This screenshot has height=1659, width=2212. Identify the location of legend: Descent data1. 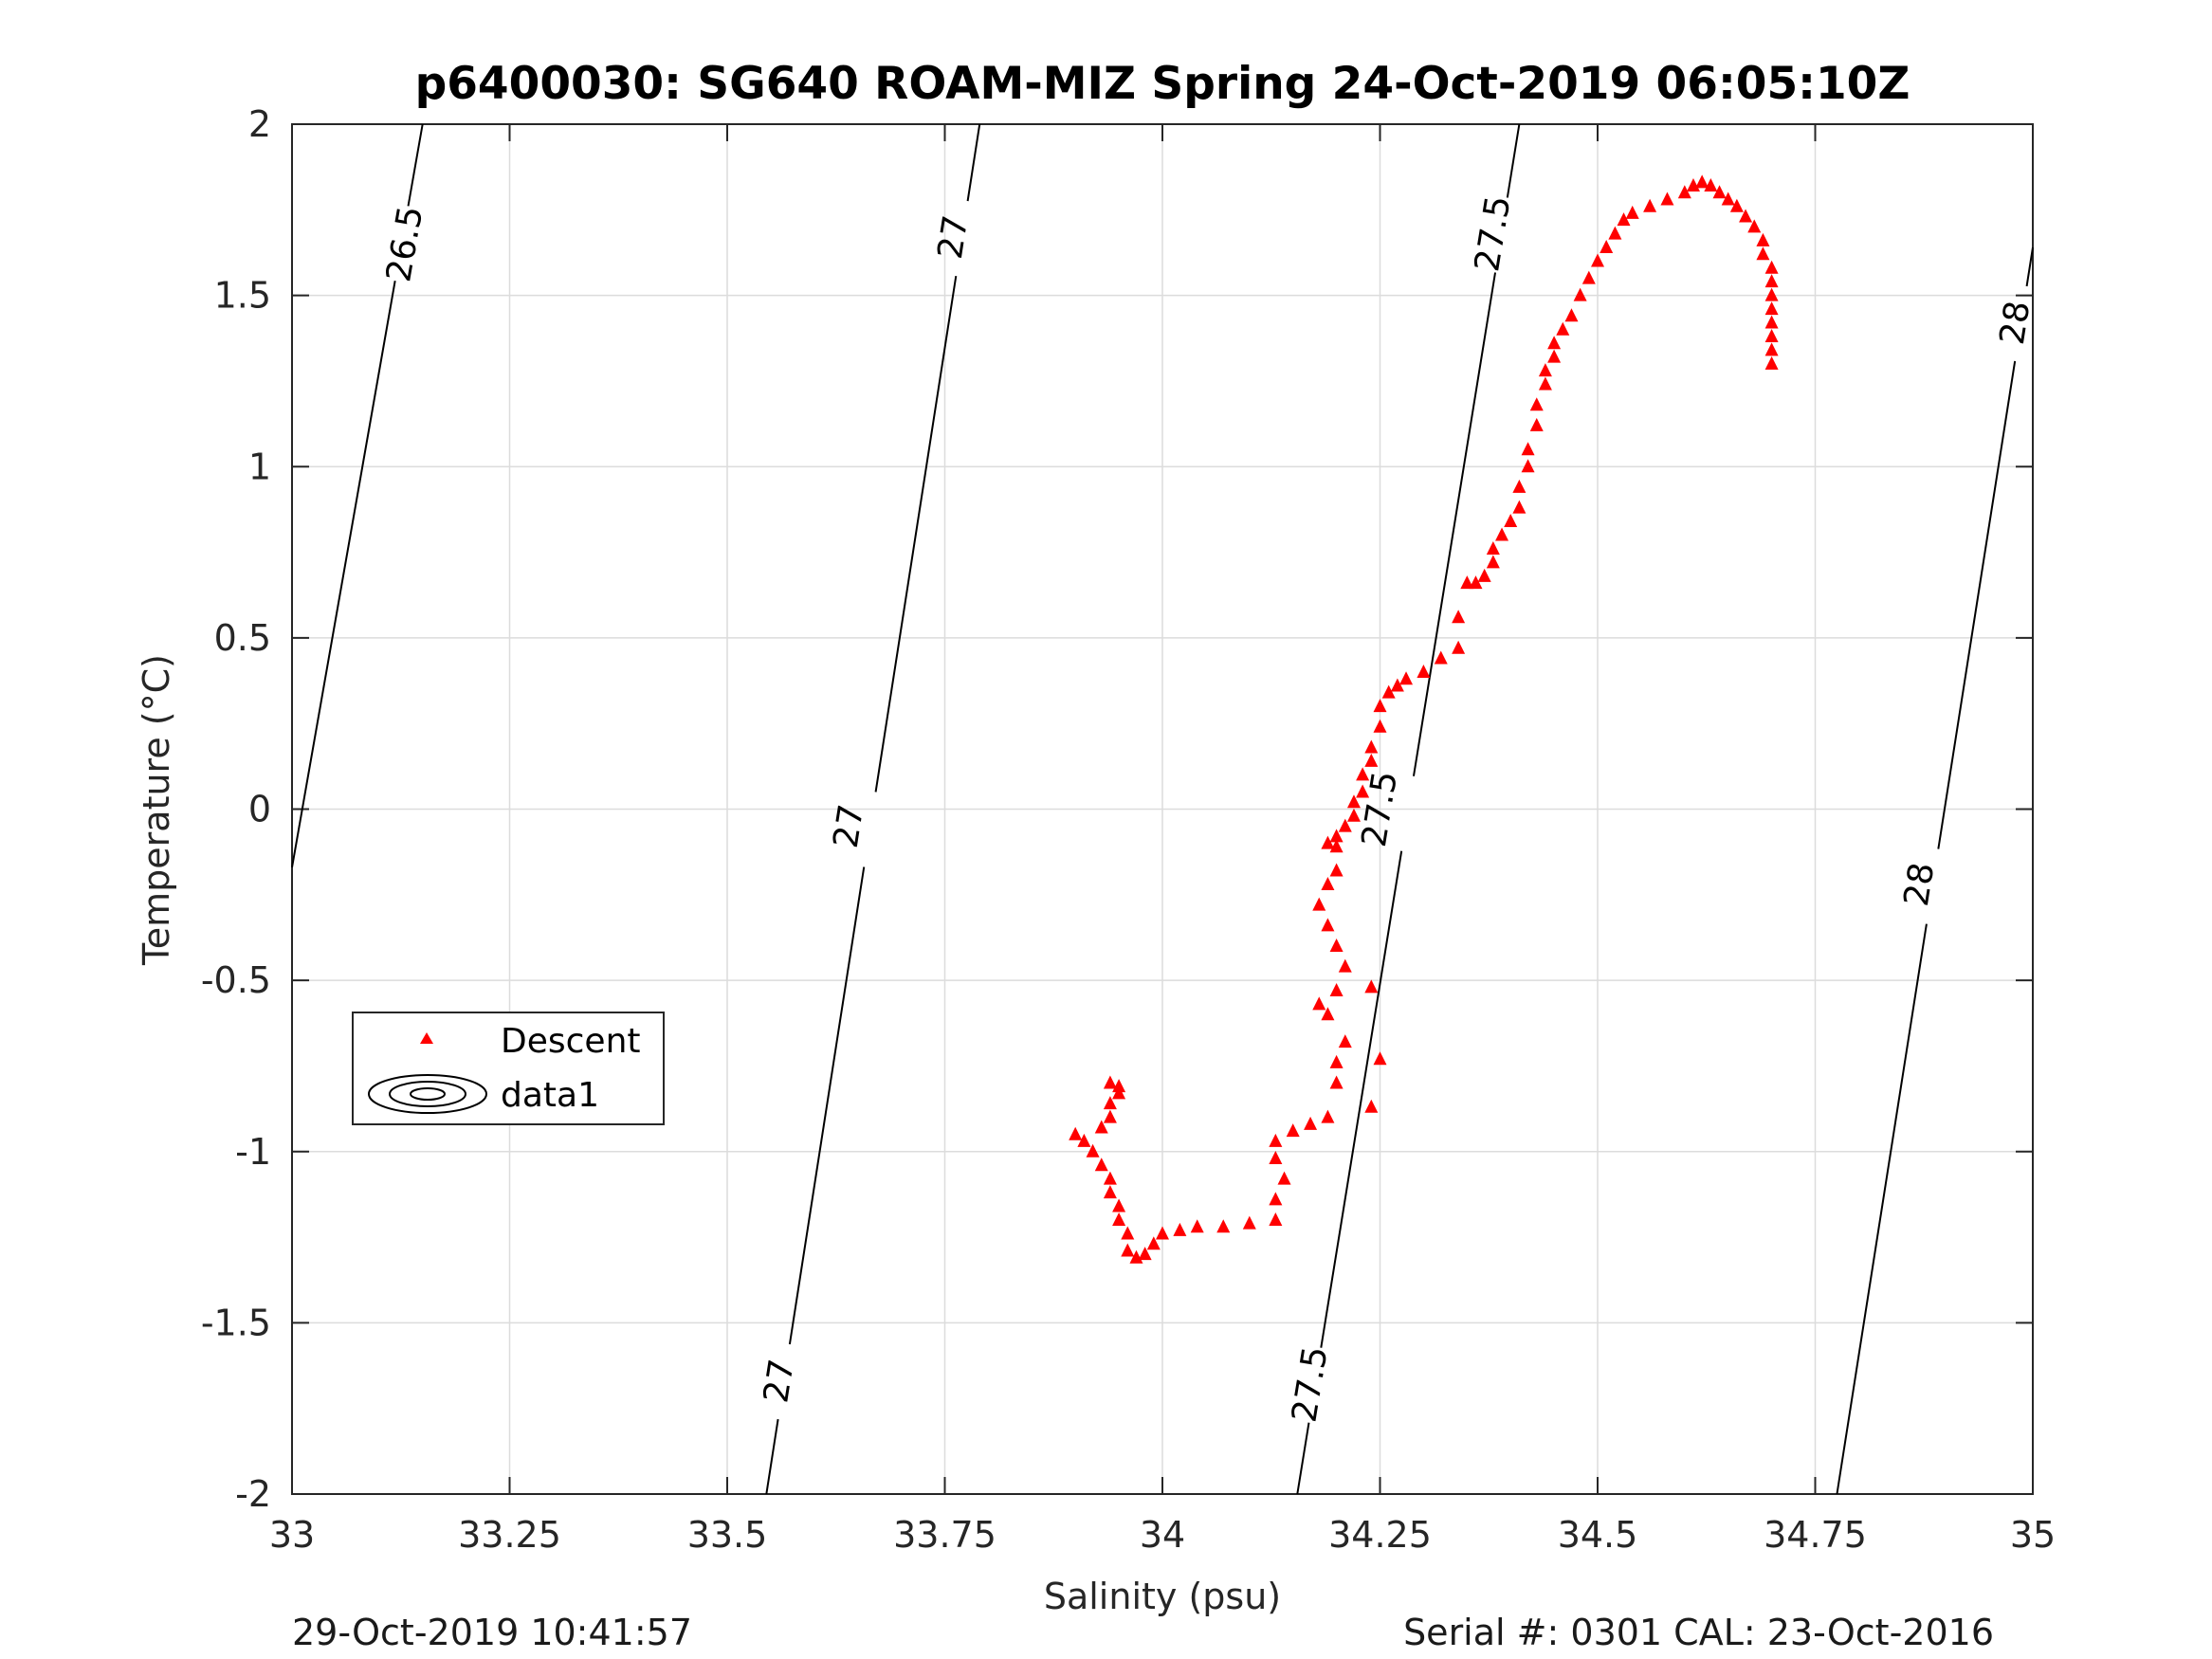
(508, 1068).